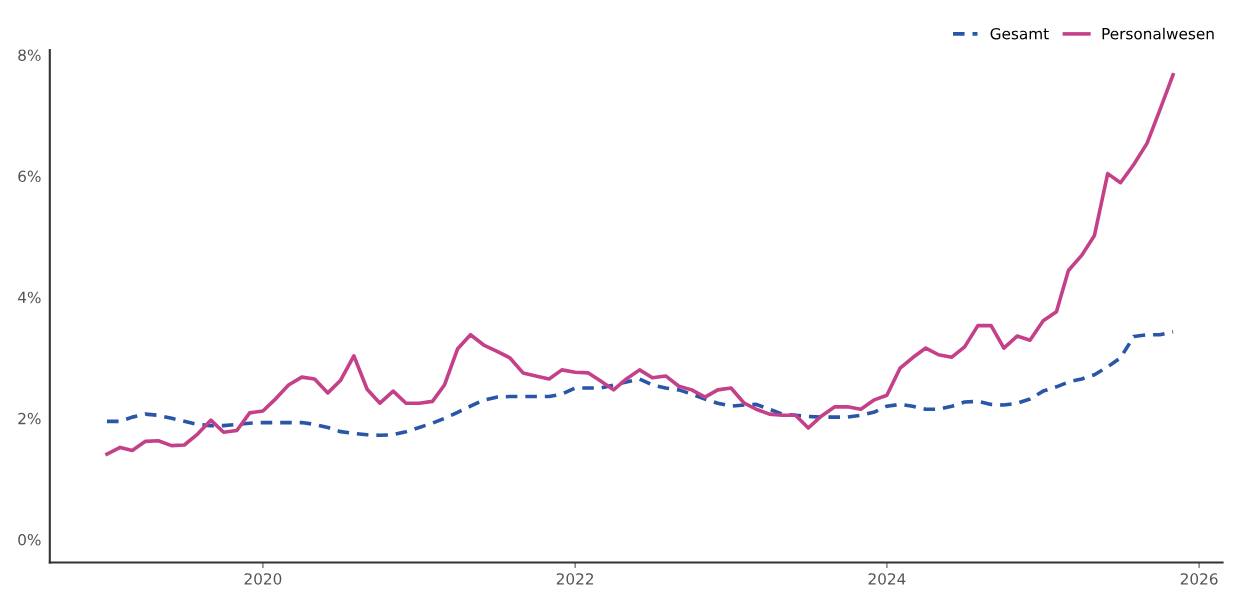 The height and width of the screenshot is (589, 1245). I want to click on legend-label: Gesamt, so click(1019, 33).